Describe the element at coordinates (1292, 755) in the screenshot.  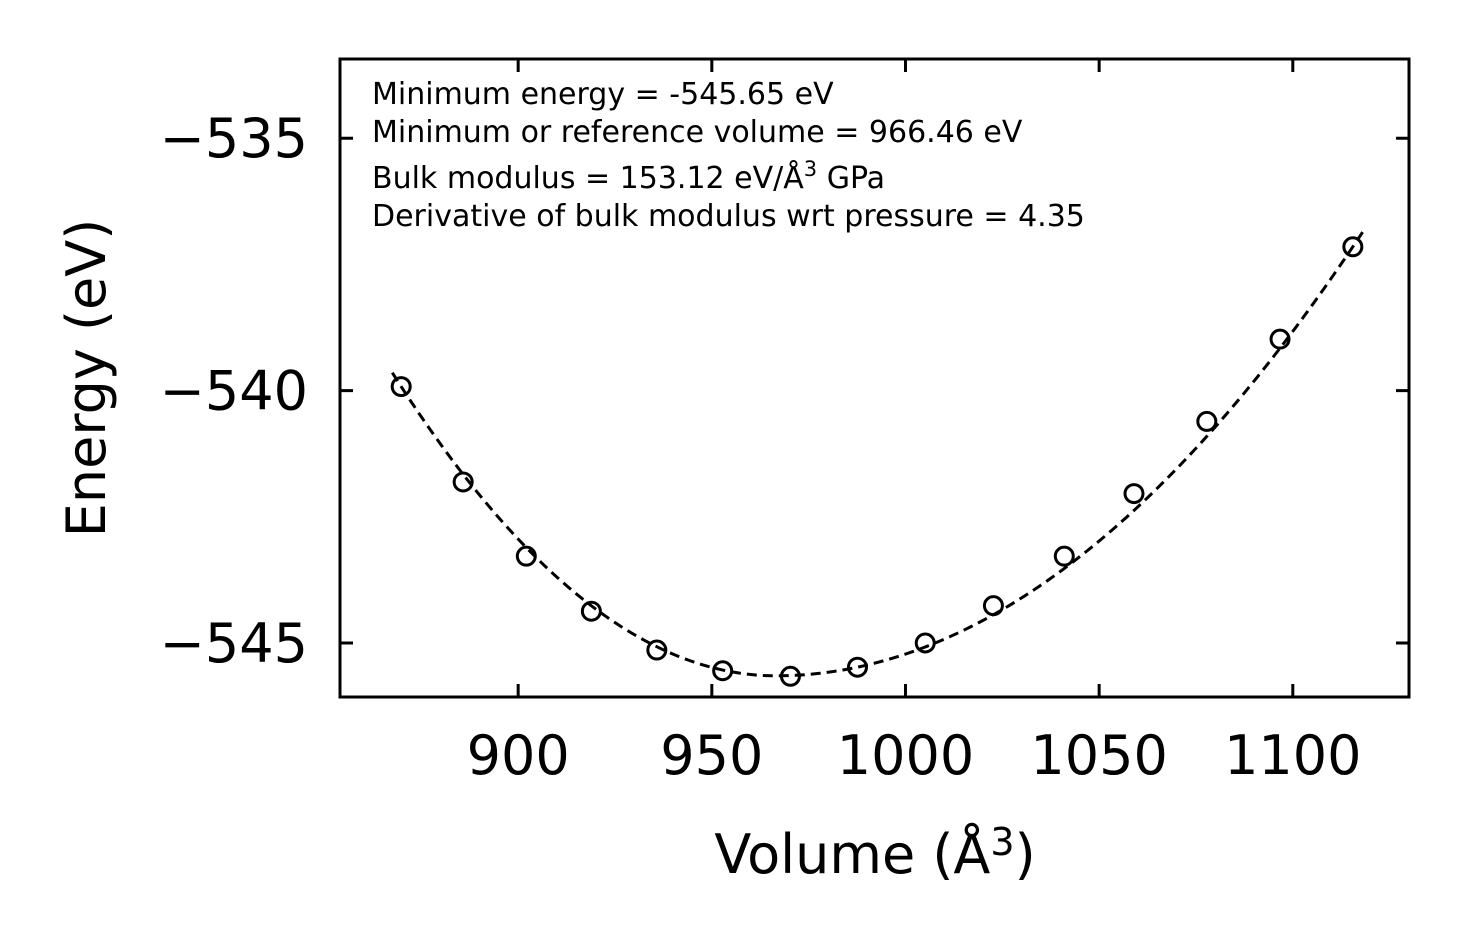
I see `x-tick-label: 1100` at that location.